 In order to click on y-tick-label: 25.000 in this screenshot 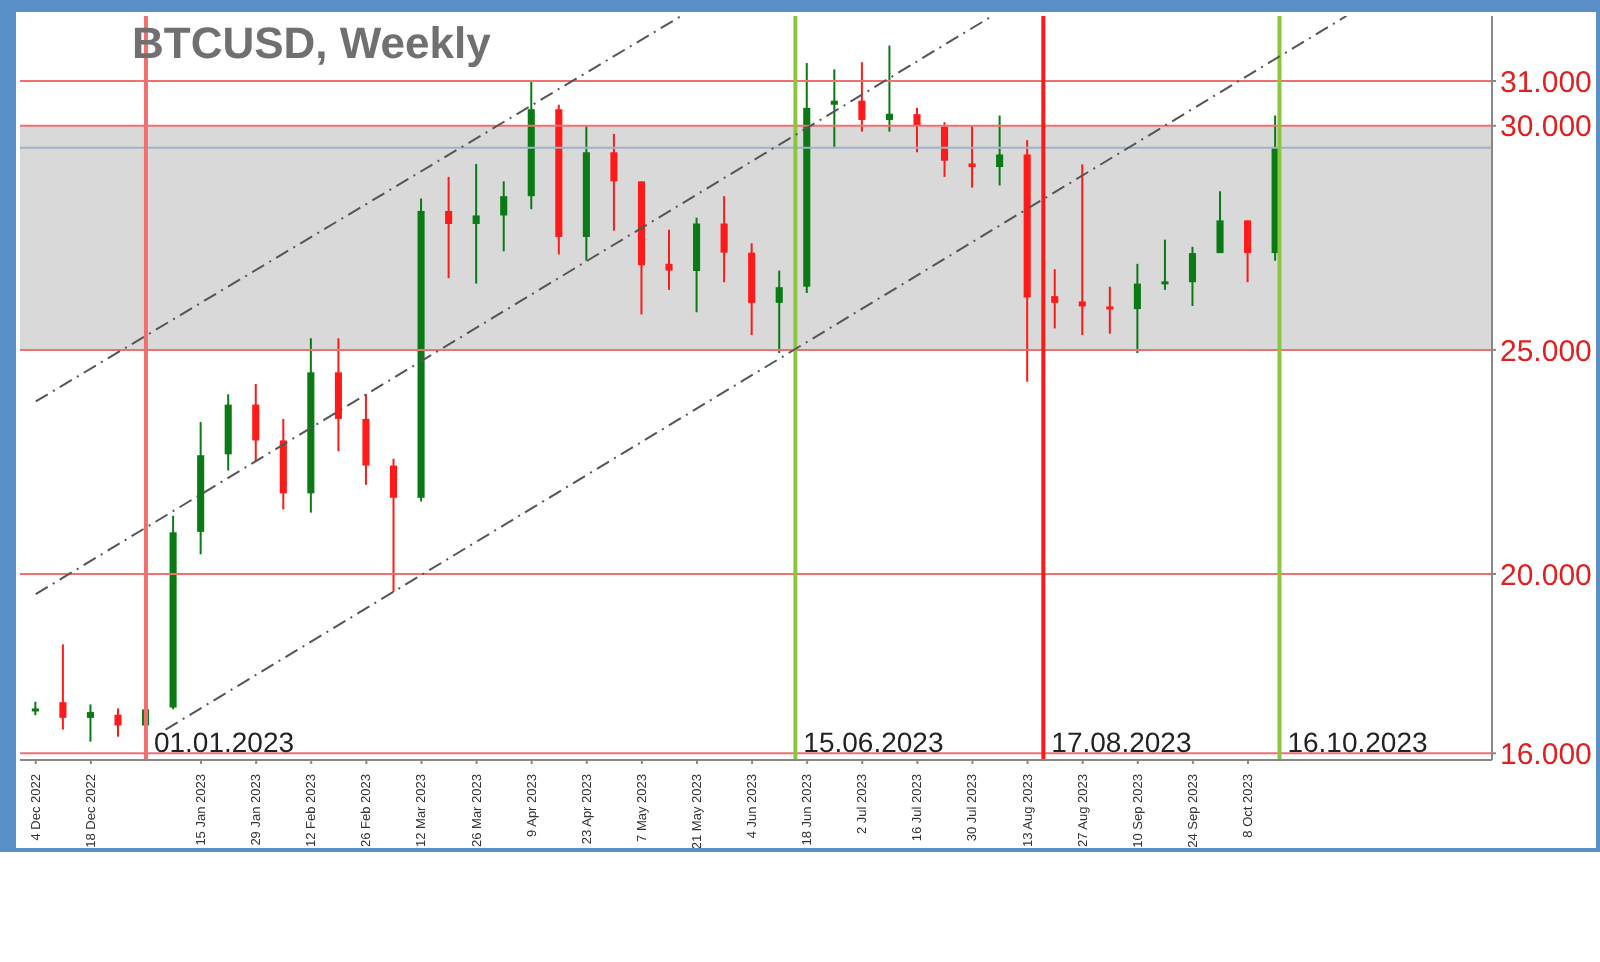, I will do `click(1546, 351)`.